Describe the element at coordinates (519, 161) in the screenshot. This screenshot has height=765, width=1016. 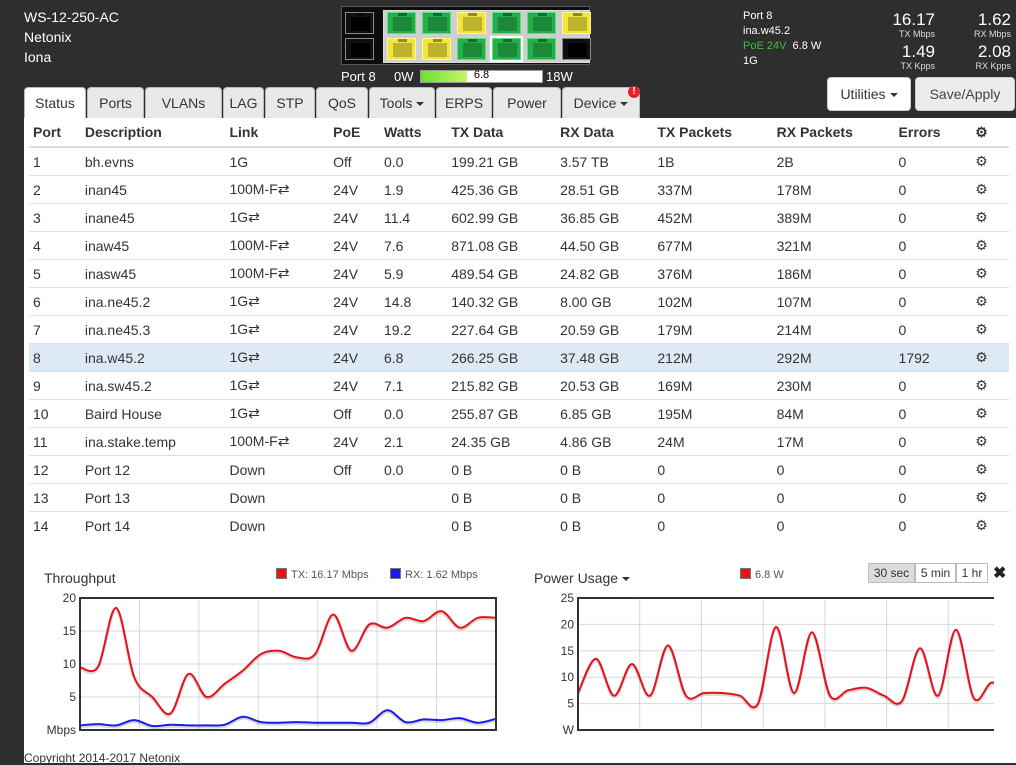
I see `table-row: 1 bh.evns 1G Off 0.0 199.21 GB 3.57 TB 1B 2B 0 ⚙` at that location.